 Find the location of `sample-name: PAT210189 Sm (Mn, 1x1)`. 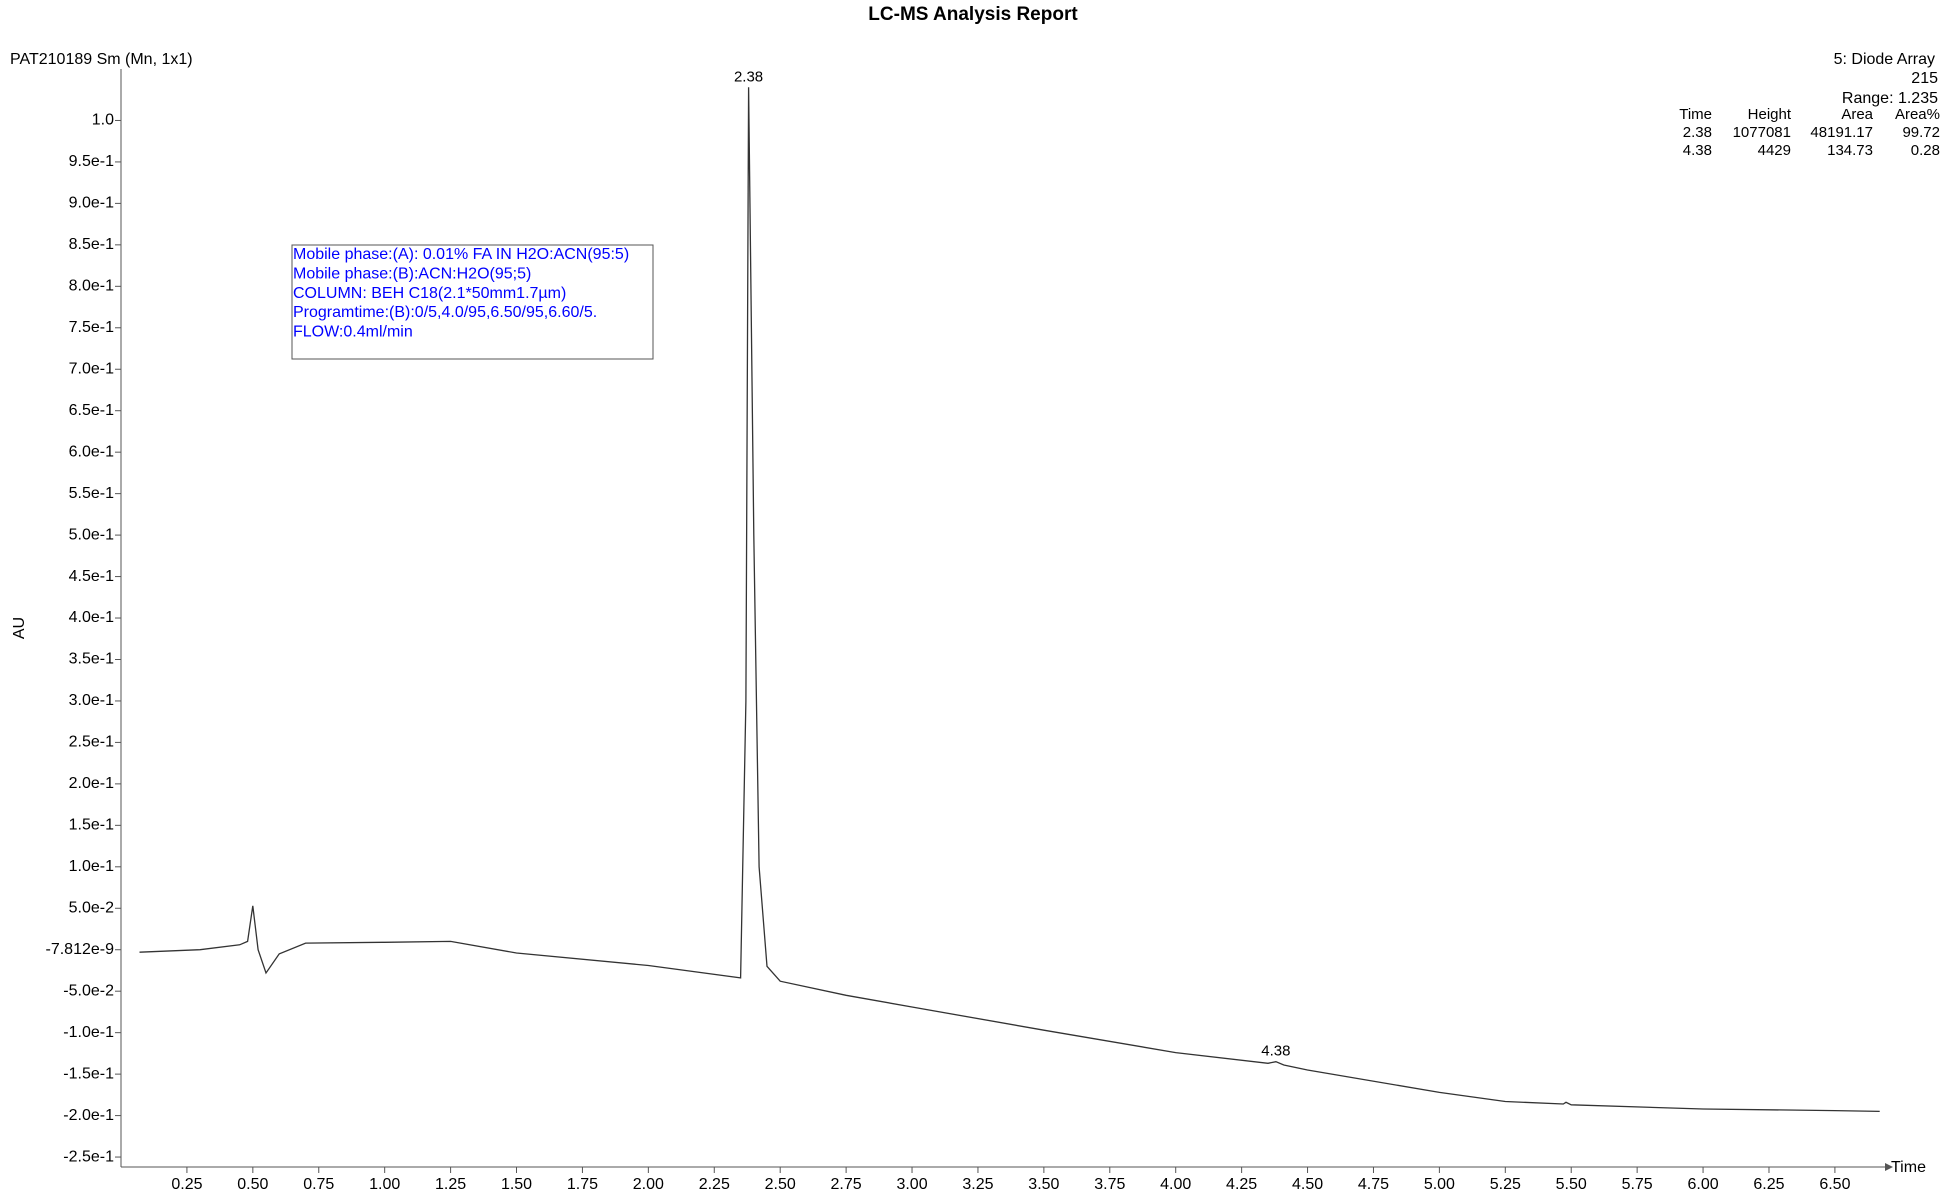

sample-name: PAT210189 Sm (Mn, 1x1) is located at coordinates (101, 59).